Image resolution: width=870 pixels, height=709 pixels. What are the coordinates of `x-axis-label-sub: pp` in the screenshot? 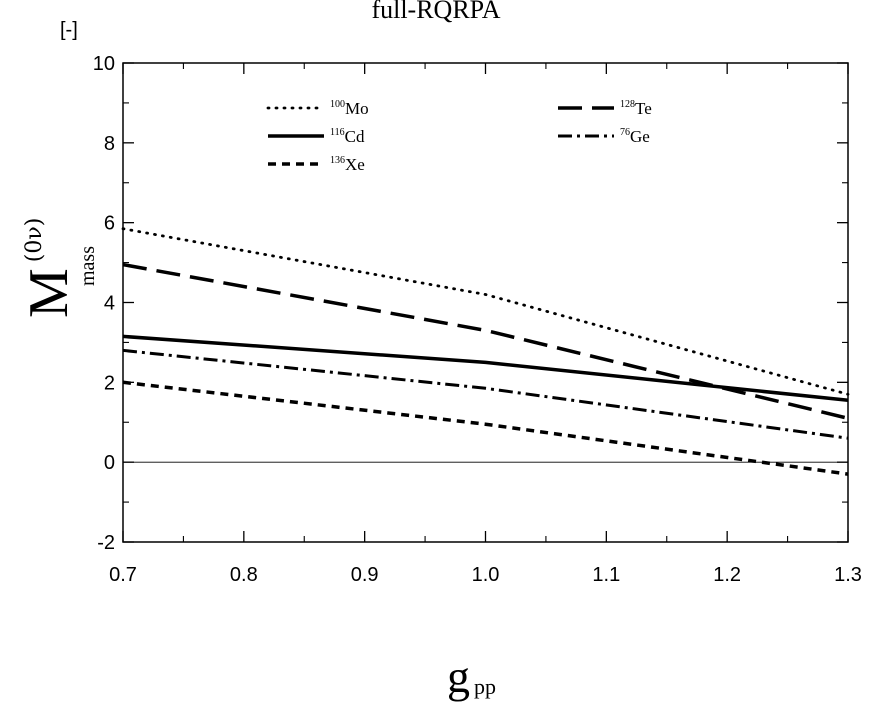 It's located at (485, 686).